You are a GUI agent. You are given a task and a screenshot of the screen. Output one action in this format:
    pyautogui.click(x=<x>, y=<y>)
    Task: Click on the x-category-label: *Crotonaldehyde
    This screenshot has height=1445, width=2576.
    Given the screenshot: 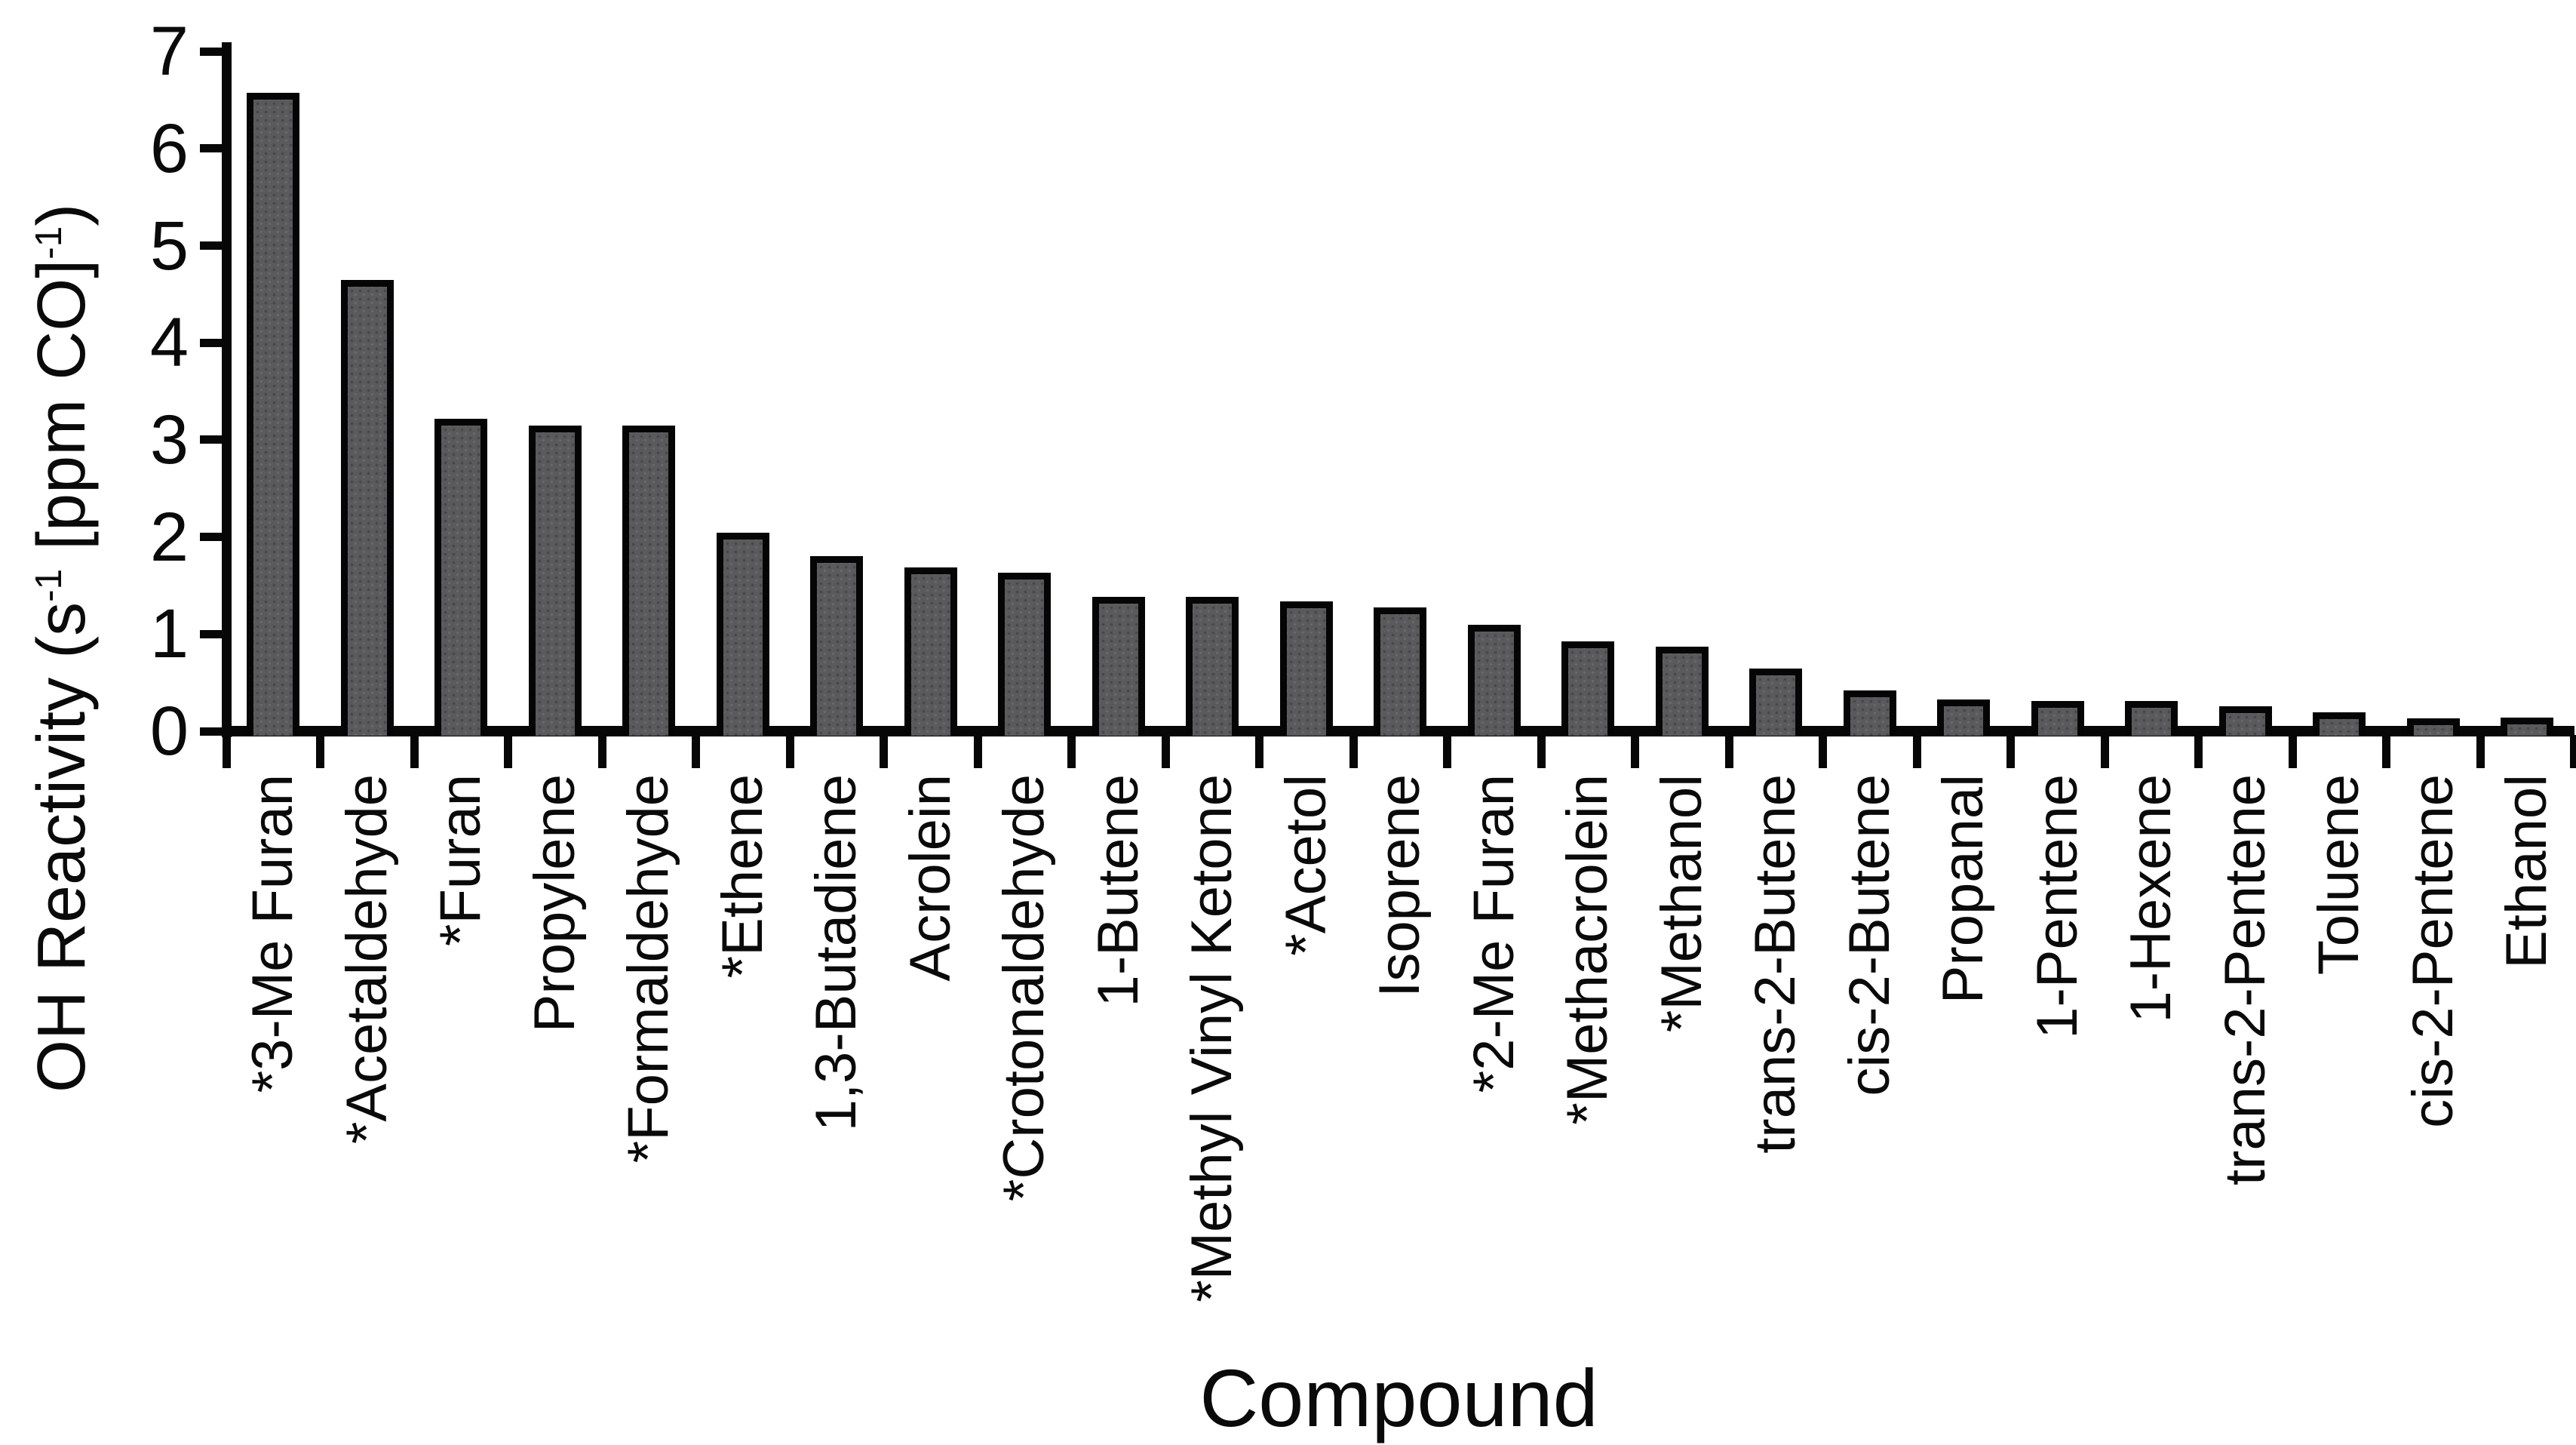 What is the action you would take?
    pyautogui.click(x=1024, y=988)
    